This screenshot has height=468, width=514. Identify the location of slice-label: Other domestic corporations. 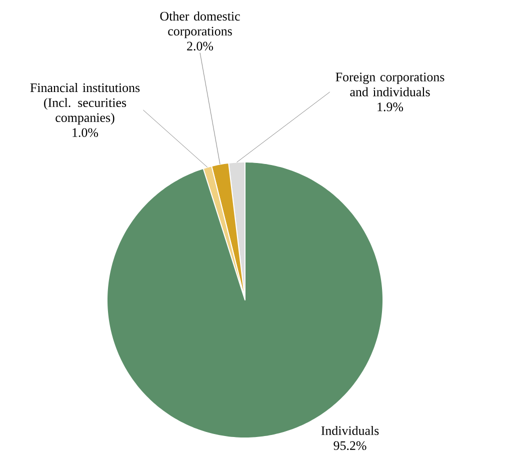
(200, 24).